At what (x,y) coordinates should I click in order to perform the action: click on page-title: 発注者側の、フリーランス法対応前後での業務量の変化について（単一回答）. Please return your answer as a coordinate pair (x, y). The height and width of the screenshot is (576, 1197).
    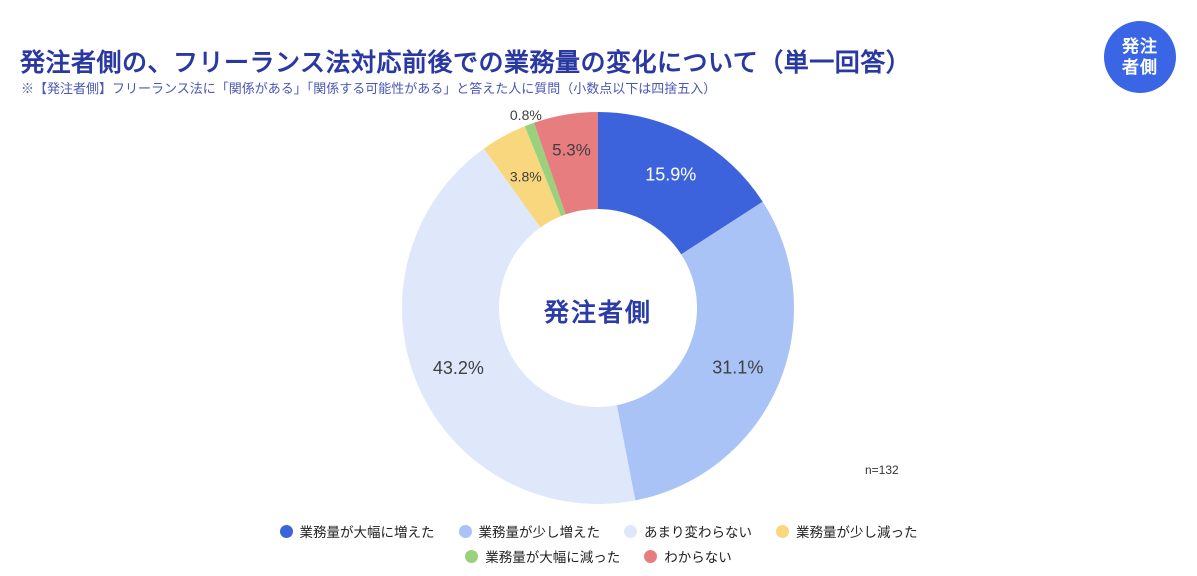
    Looking at the image, I should click on (466, 62).